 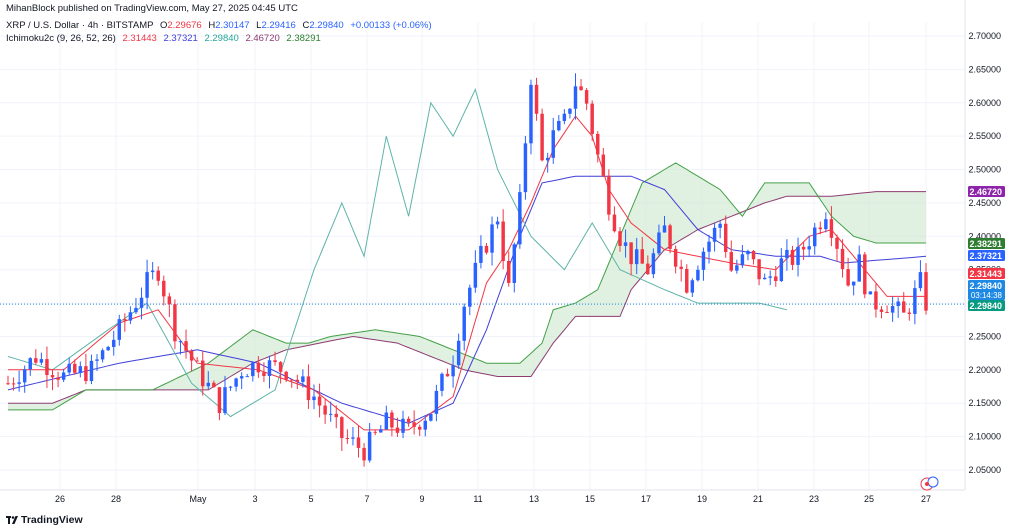 What do you see at coordinates (986, 255) in the screenshot?
I see `price-tag: 2.37321` at bounding box center [986, 255].